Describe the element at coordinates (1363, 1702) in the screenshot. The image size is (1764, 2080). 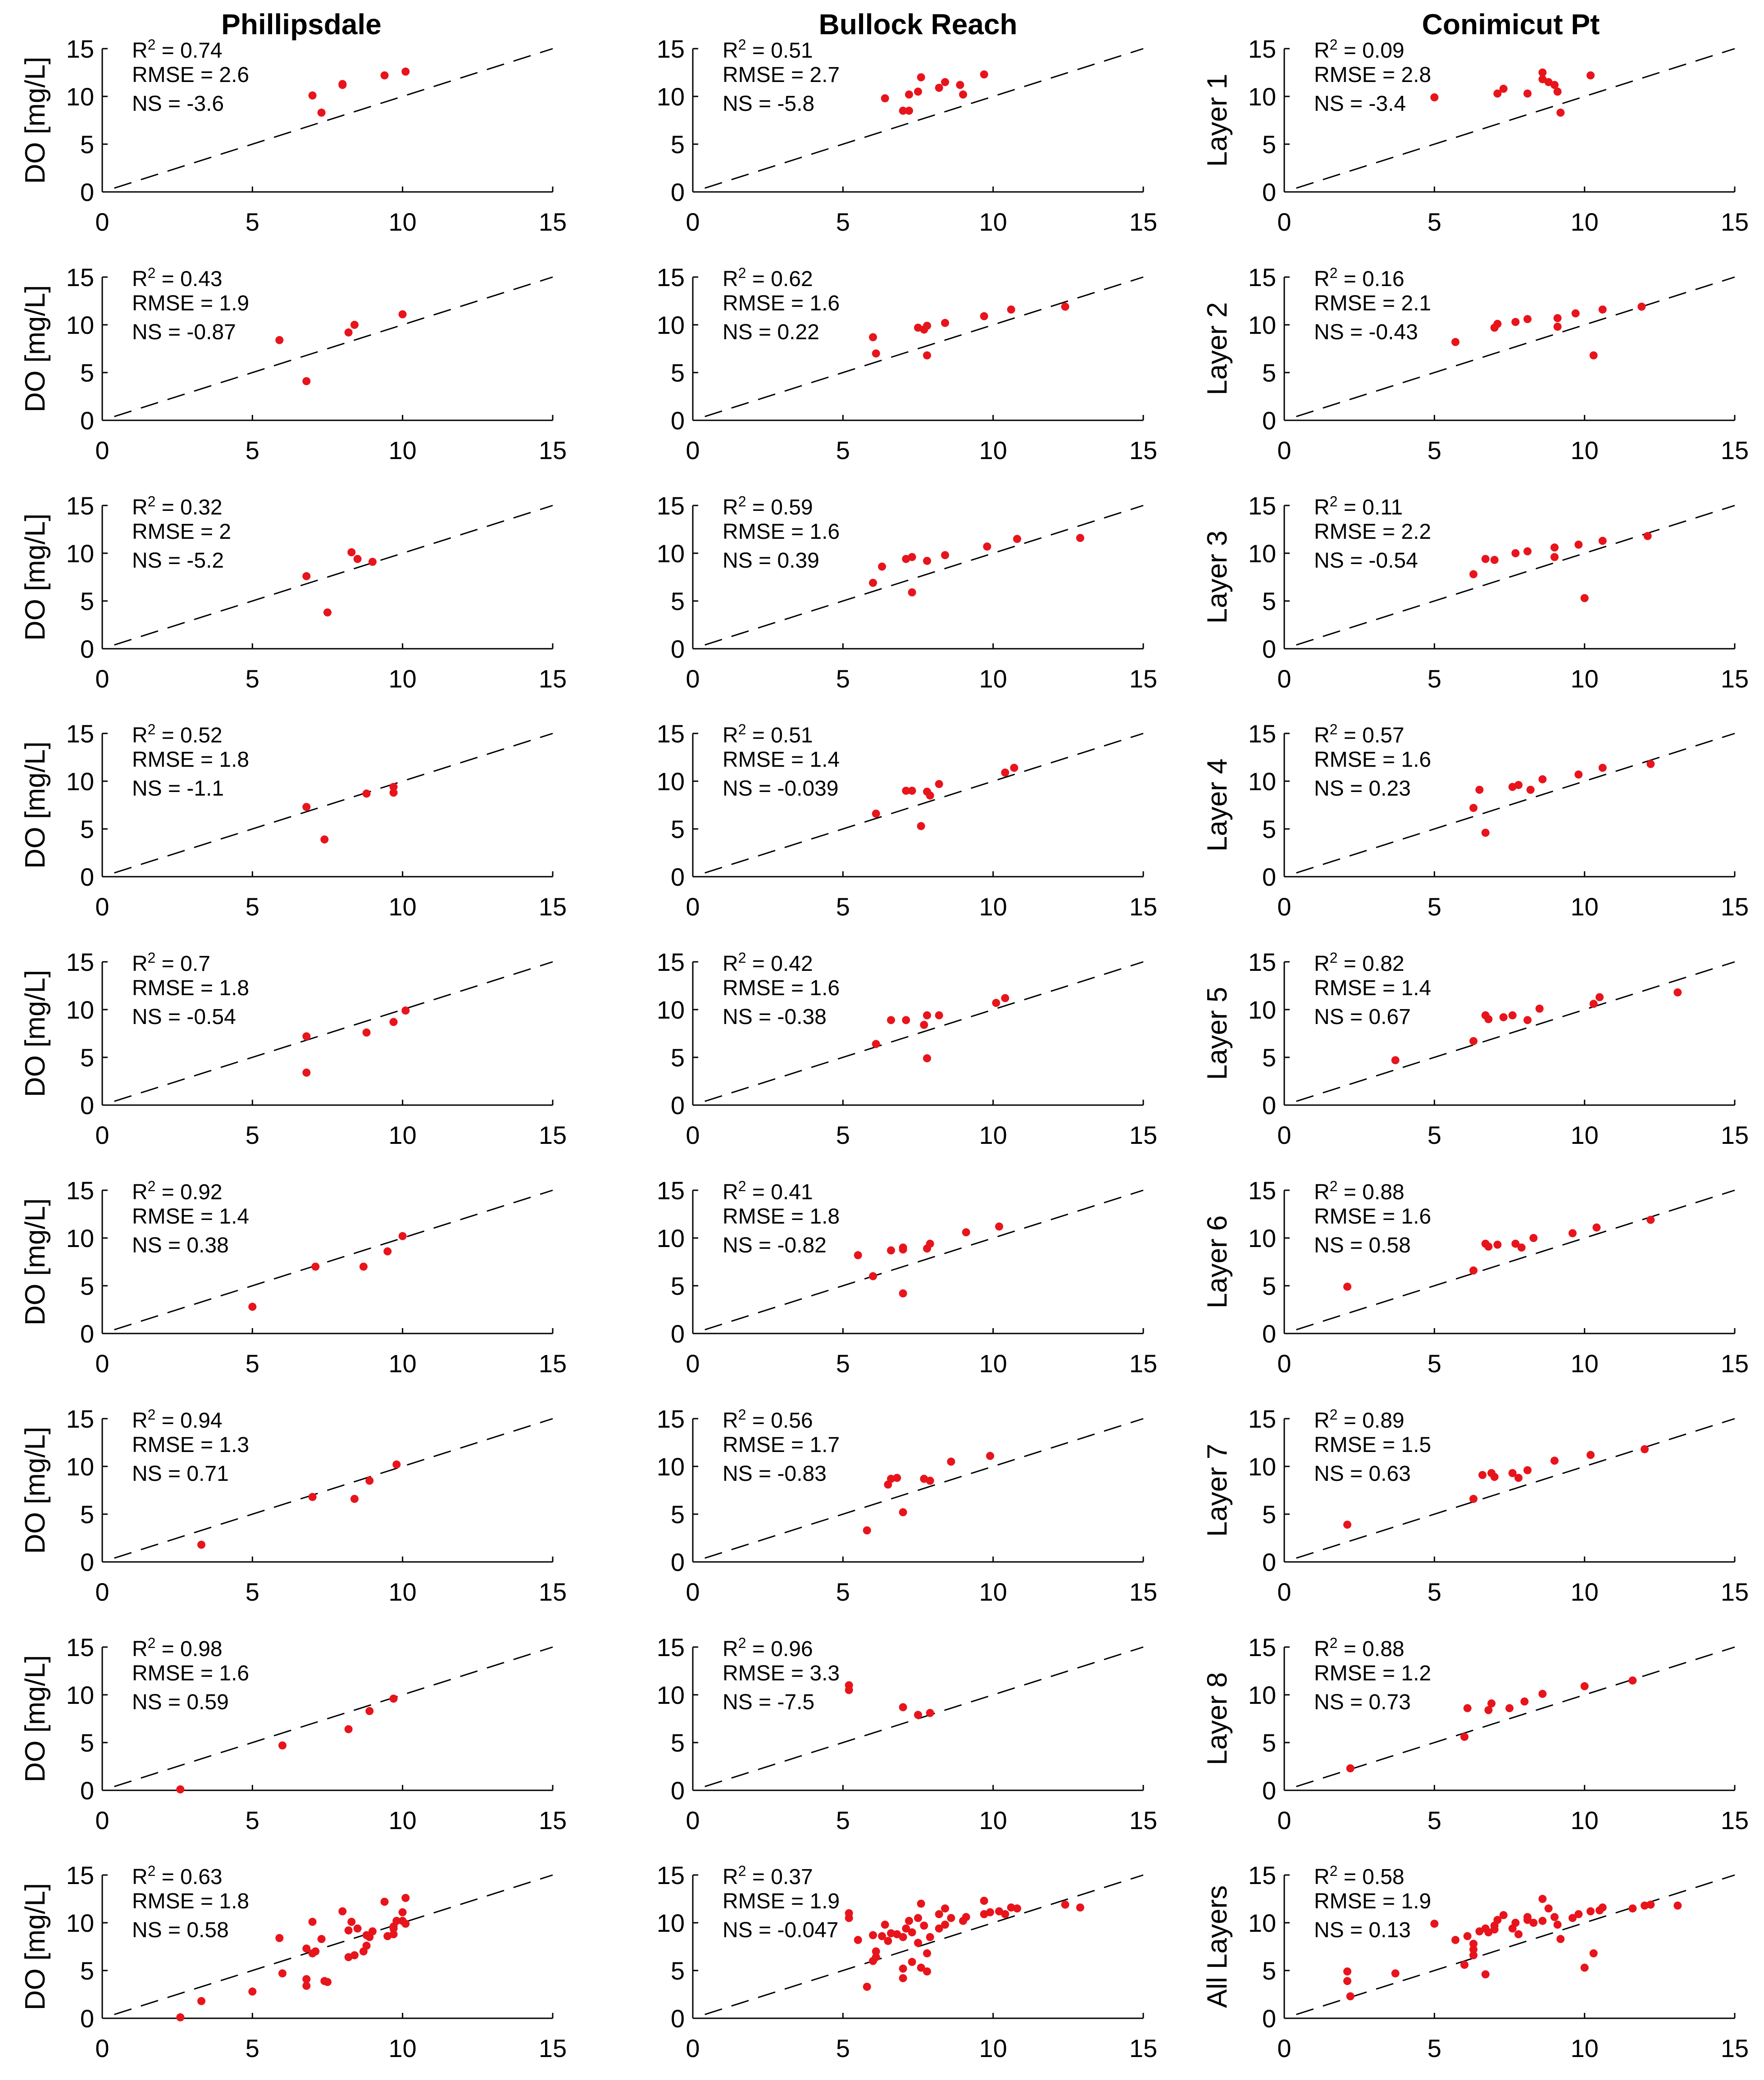
I see `ns-annotation: NS = 0.73` at that location.